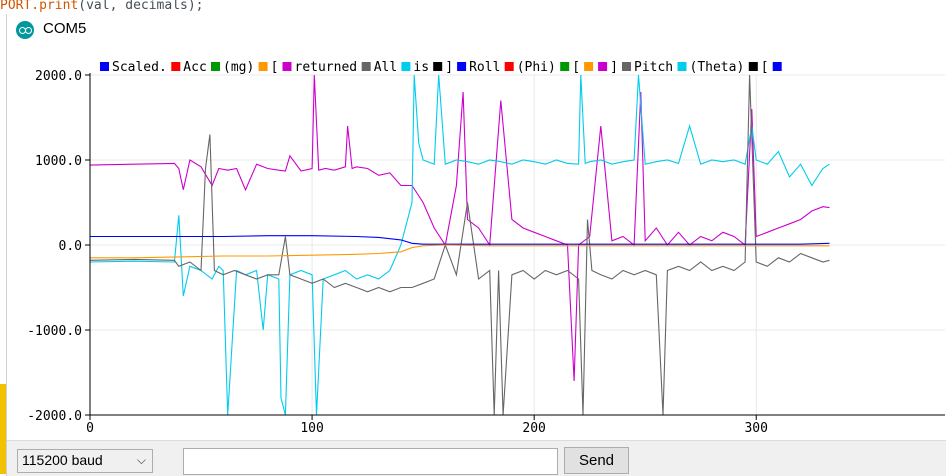 This screenshot has width=946, height=476. What do you see at coordinates (326, 67) in the screenshot?
I see `legend-label: returned` at bounding box center [326, 67].